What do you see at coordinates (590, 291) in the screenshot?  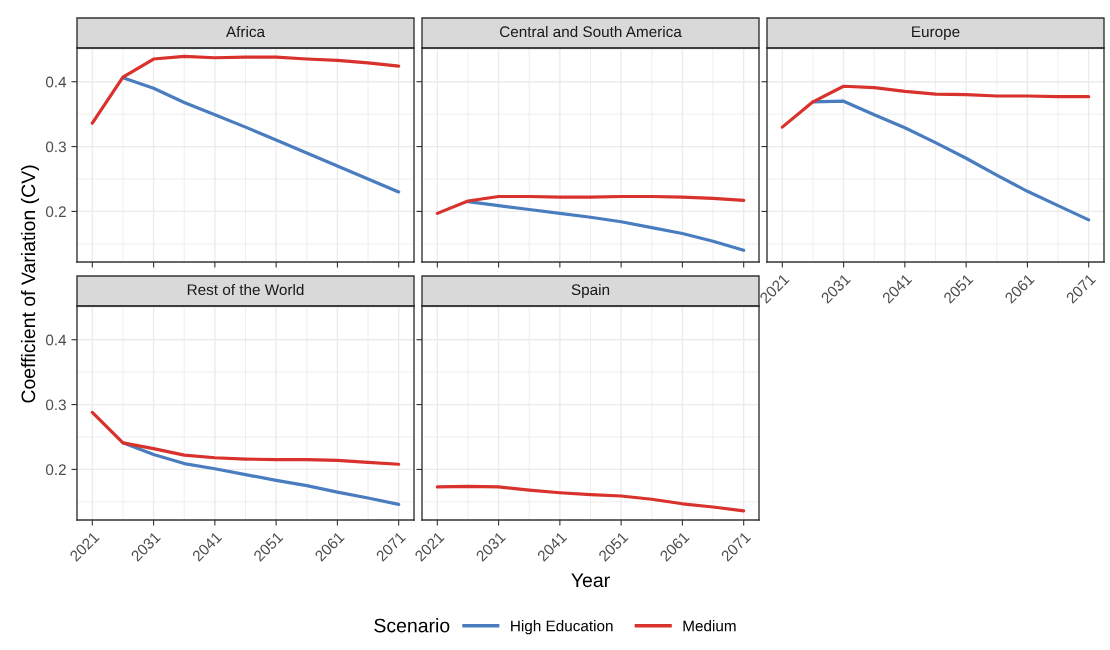 I see `chart-title: Spain` at bounding box center [590, 291].